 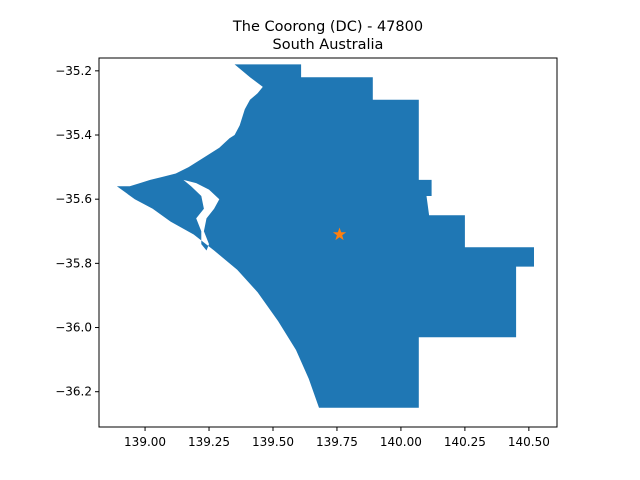 I want to click on y-axis: −35.2 −35.4 −35.6 −35.8 −36.0 −36.2, so click(x=77, y=231).